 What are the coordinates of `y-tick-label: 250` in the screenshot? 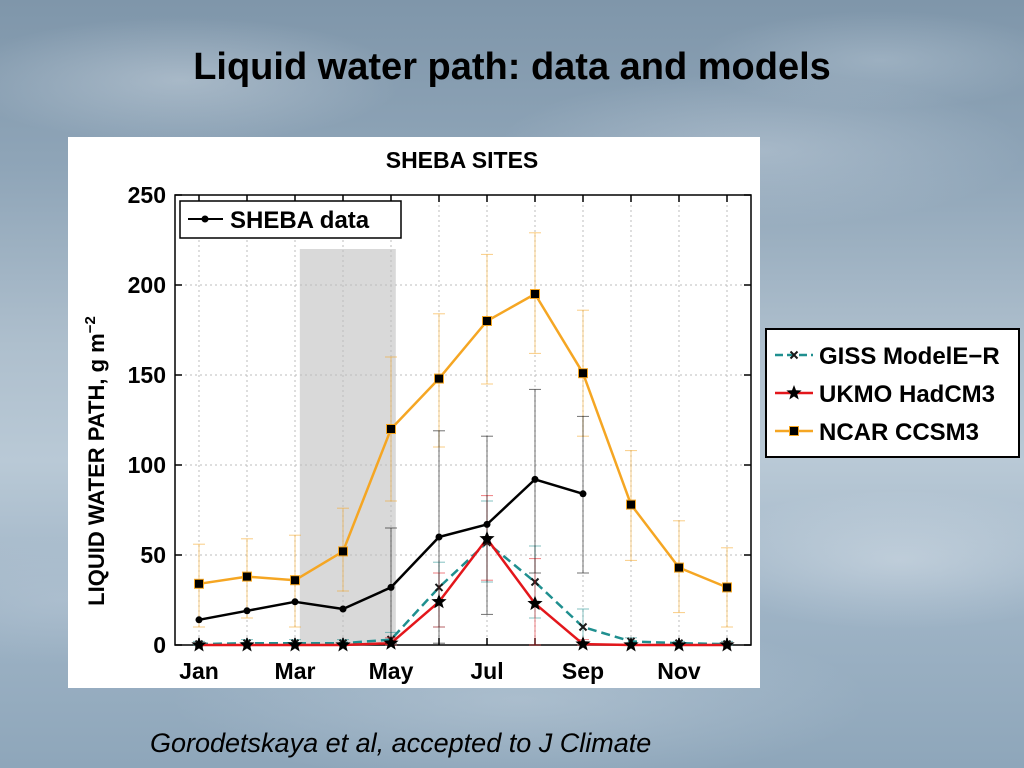 It's located at (147, 195).